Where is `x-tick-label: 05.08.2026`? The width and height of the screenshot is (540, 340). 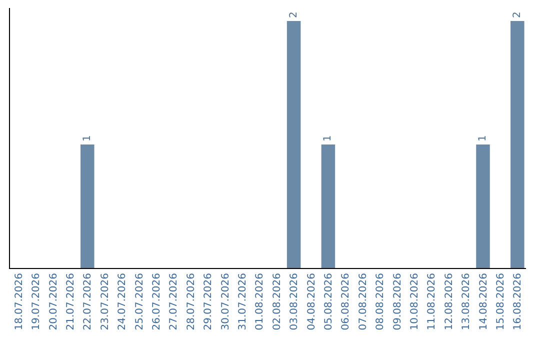
x-tick-label: 05.08.2026 is located at coordinates (328, 301).